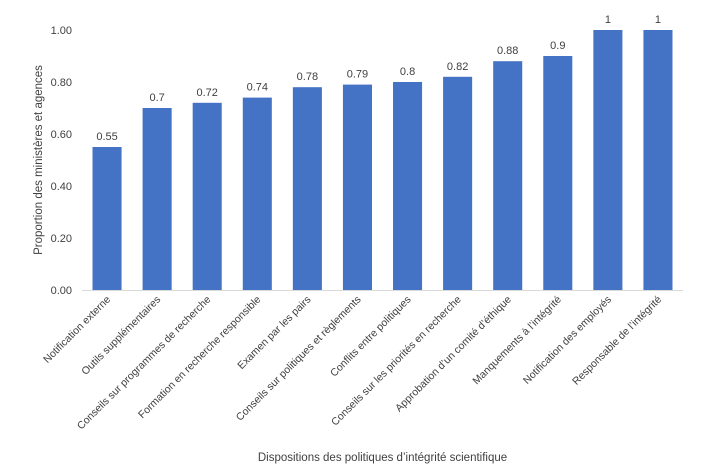 The width and height of the screenshot is (712, 474). Describe the element at coordinates (61, 83) in the screenshot. I see `y-tick-label: 0.80` at that location.